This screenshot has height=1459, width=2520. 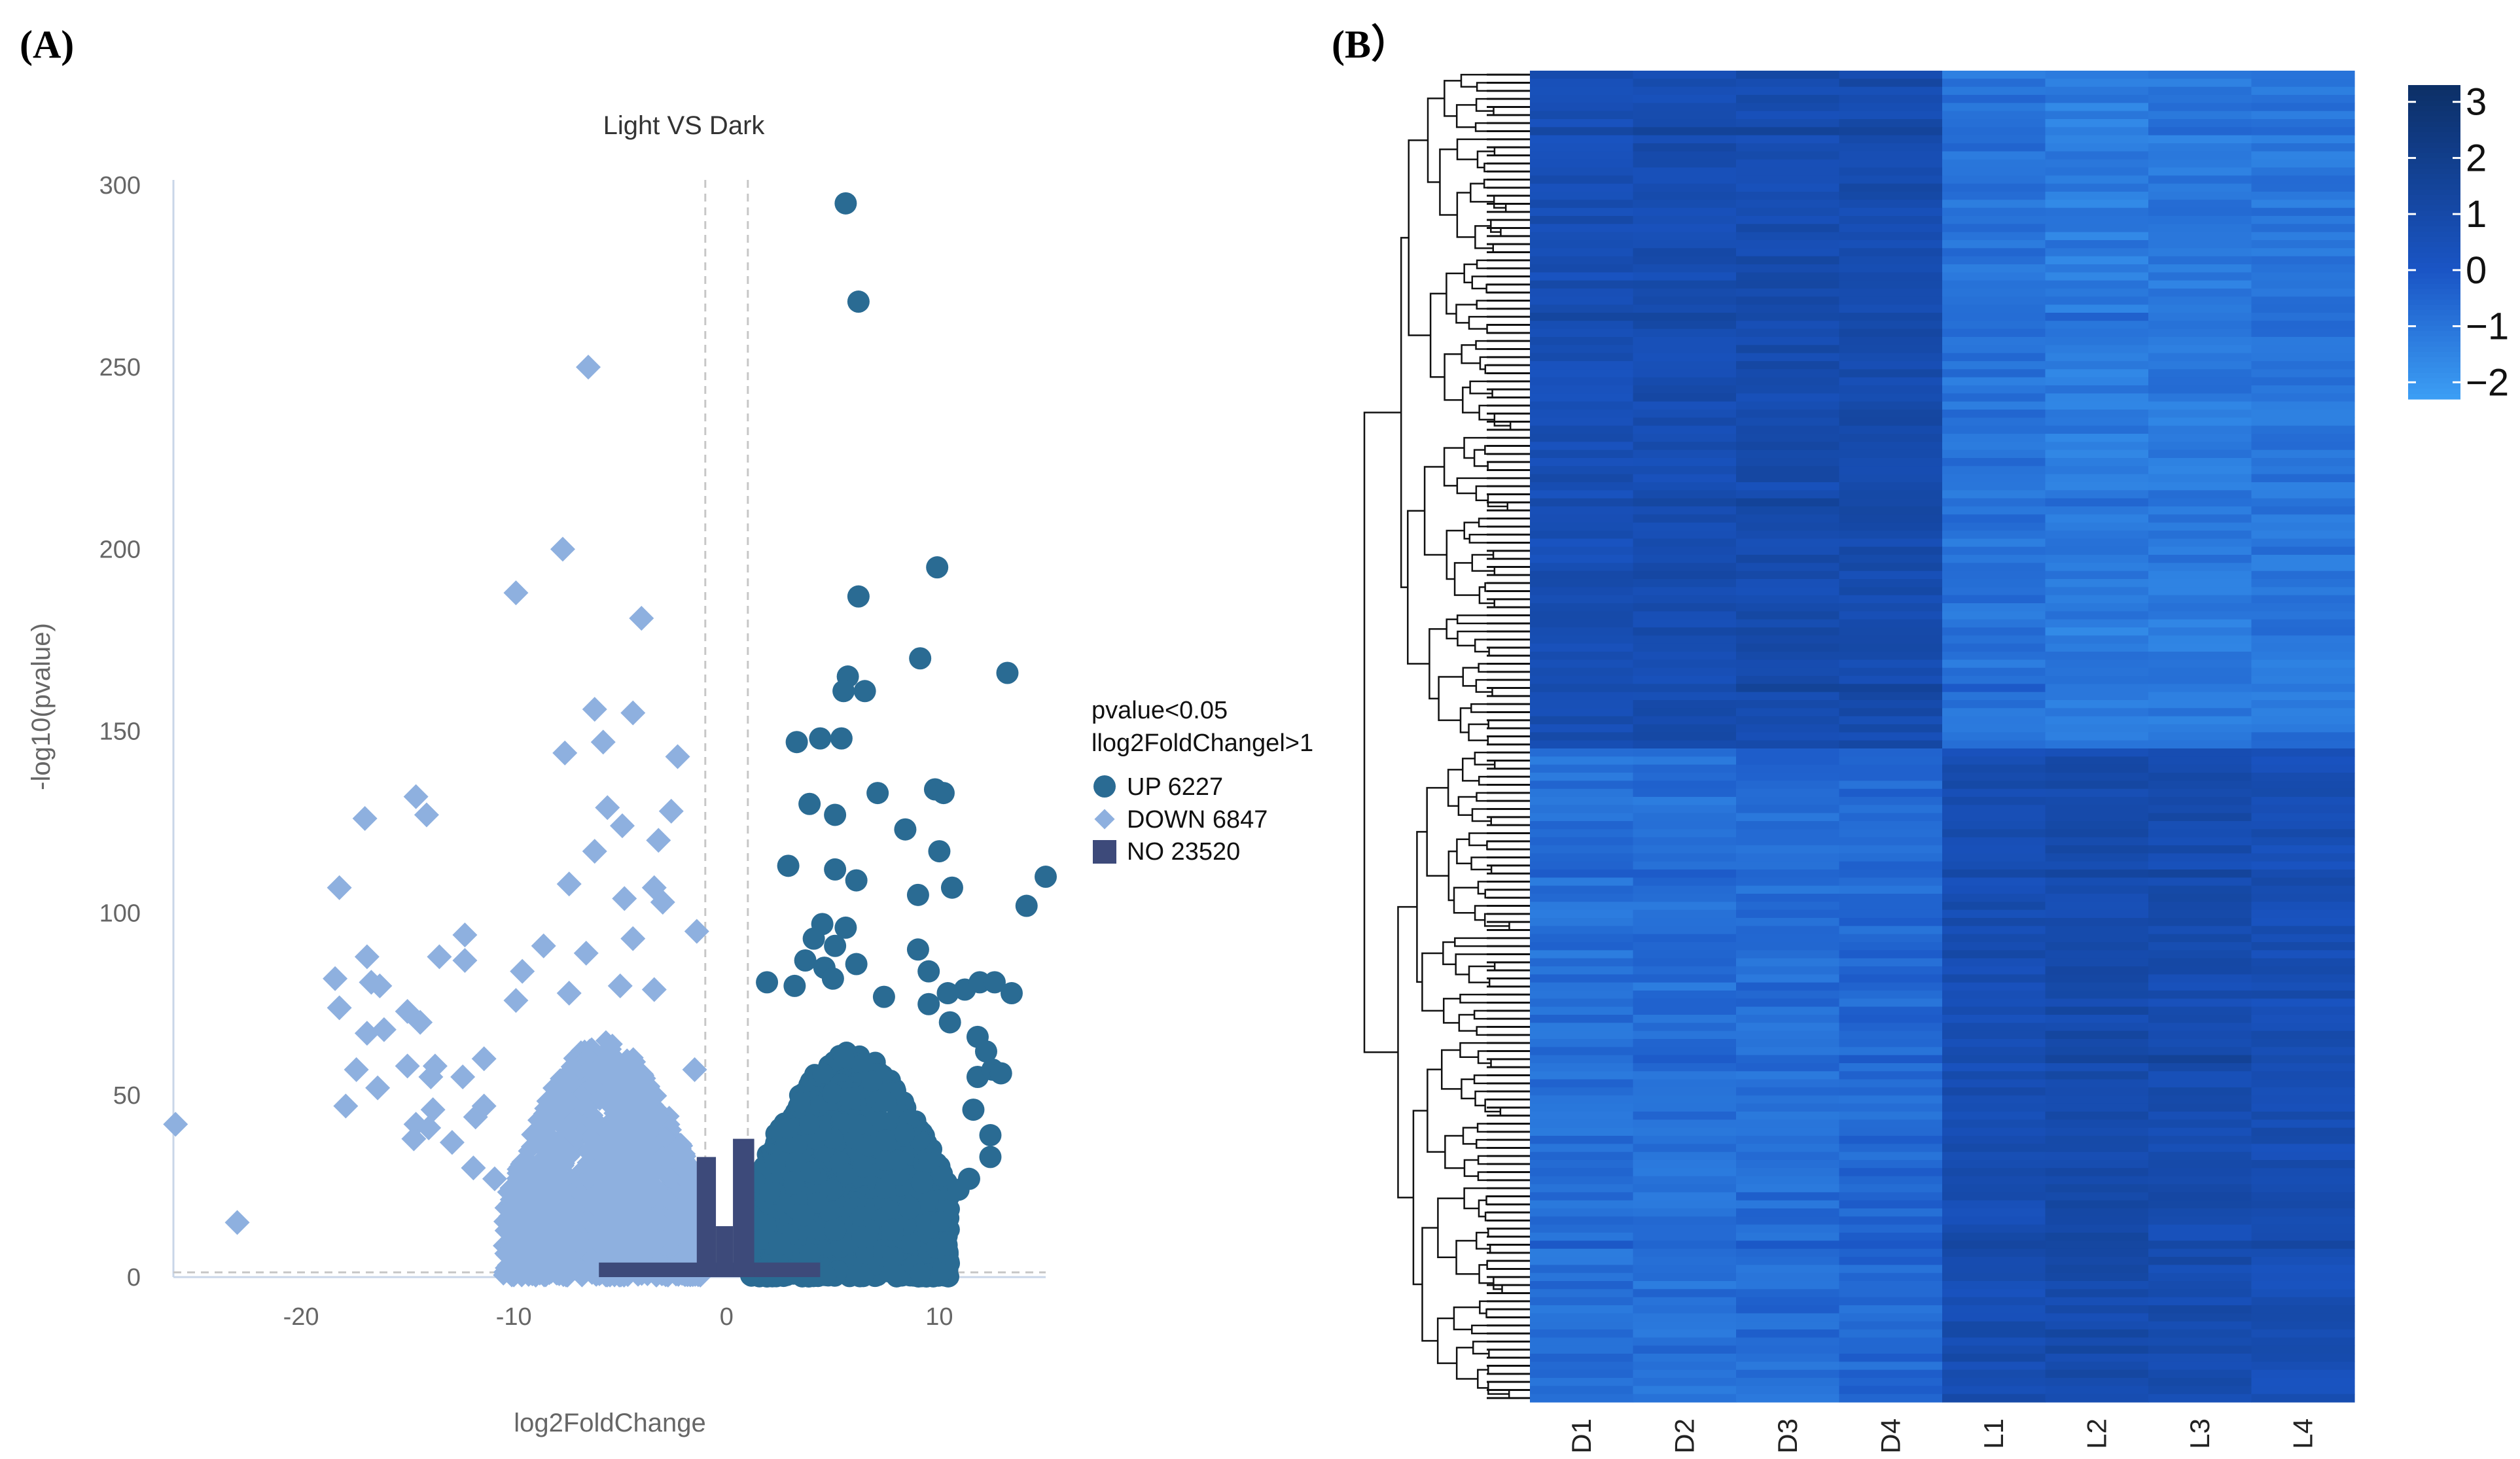 What do you see at coordinates (1993, 1433) in the screenshot?
I see `heatmap-column-label: L1` at bounding box center [1993, 1433].